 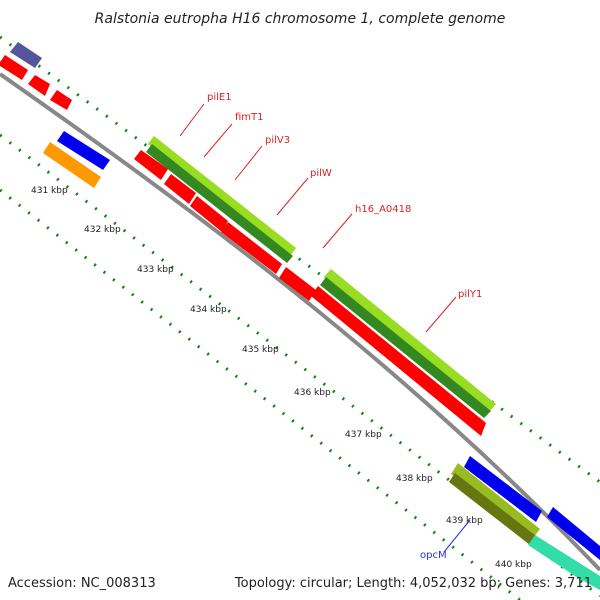 What do you see at coordinates (292, 196) in the screenshot?
I see `callout-line-pilW` at bounding box center [292, 196].